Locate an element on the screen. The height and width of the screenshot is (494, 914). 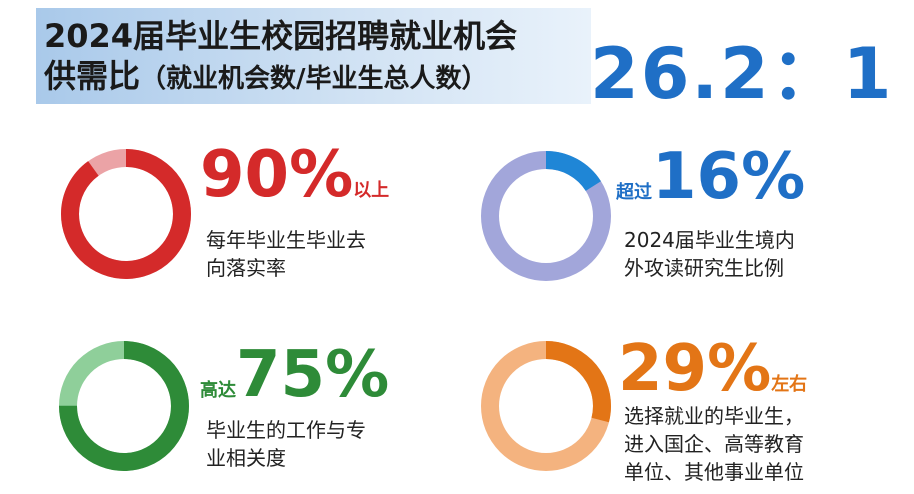
state-employers-suffix: 左右 is located at coordinates (789, 384).